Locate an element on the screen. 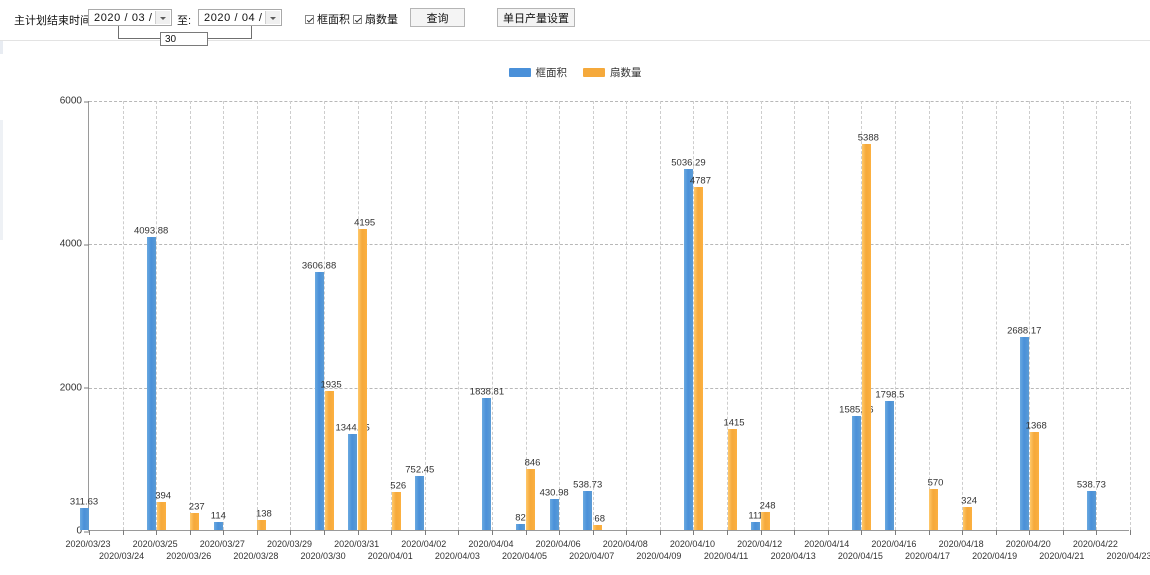  bar-扇数量-2020/03/31 is located at coordinates (363, 379).